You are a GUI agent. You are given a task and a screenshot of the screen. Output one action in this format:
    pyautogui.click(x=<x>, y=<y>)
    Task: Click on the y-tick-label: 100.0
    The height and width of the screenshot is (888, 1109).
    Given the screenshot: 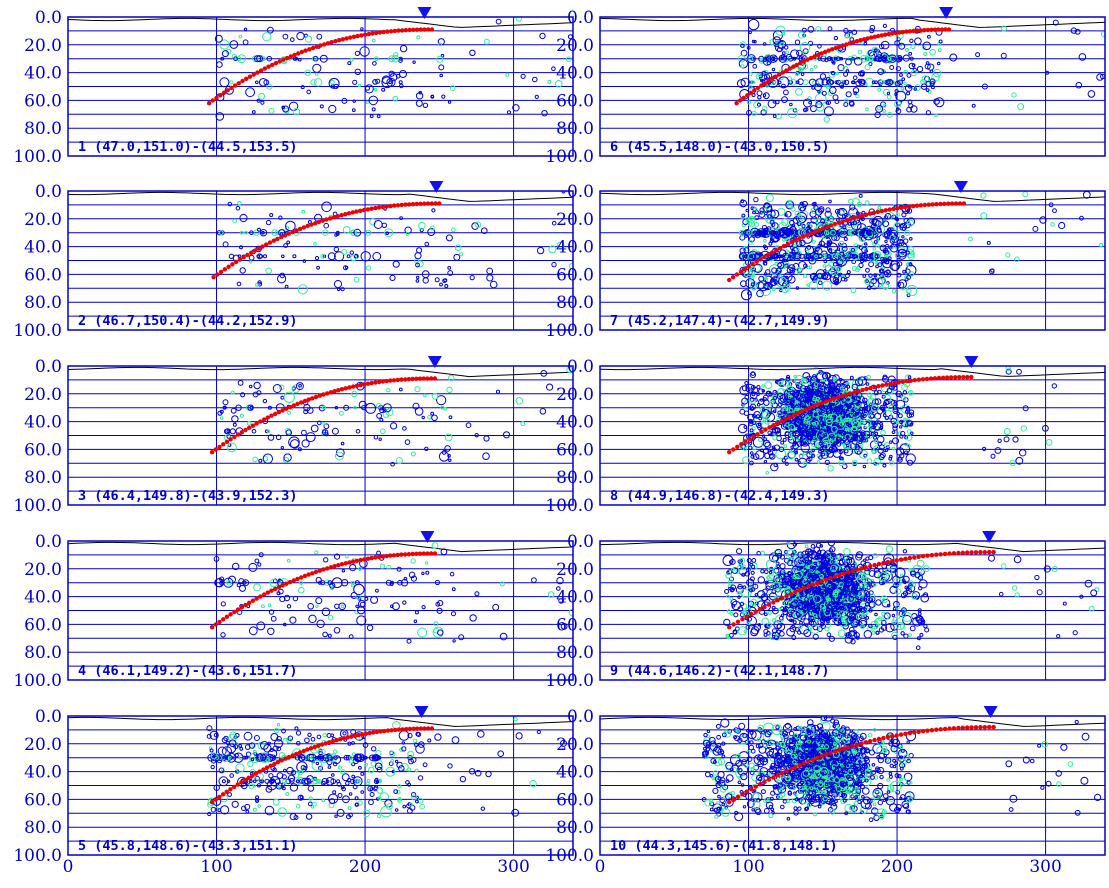 What is the action you would take?
    pyautogui.click(x=37, y=681)
    